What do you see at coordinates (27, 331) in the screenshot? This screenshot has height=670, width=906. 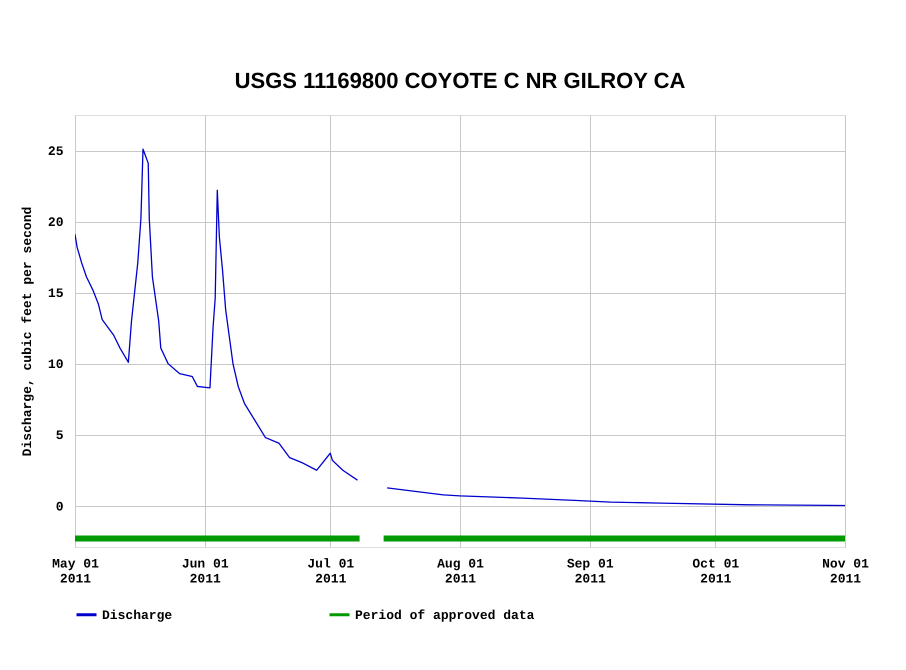 I see `y-axis-title: Discharge, cubic feet per second` at bounding box center [27, 331].